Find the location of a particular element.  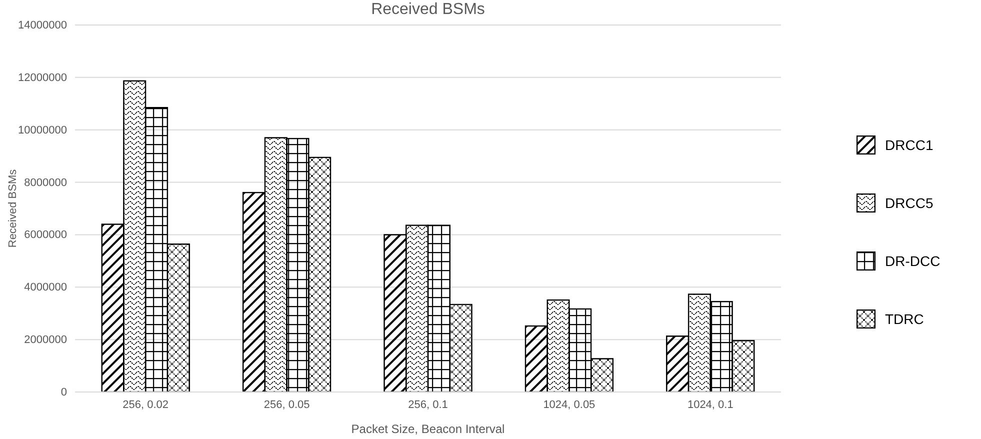

y-axis-title: Received BSMs is located at coordinates (13, 208).